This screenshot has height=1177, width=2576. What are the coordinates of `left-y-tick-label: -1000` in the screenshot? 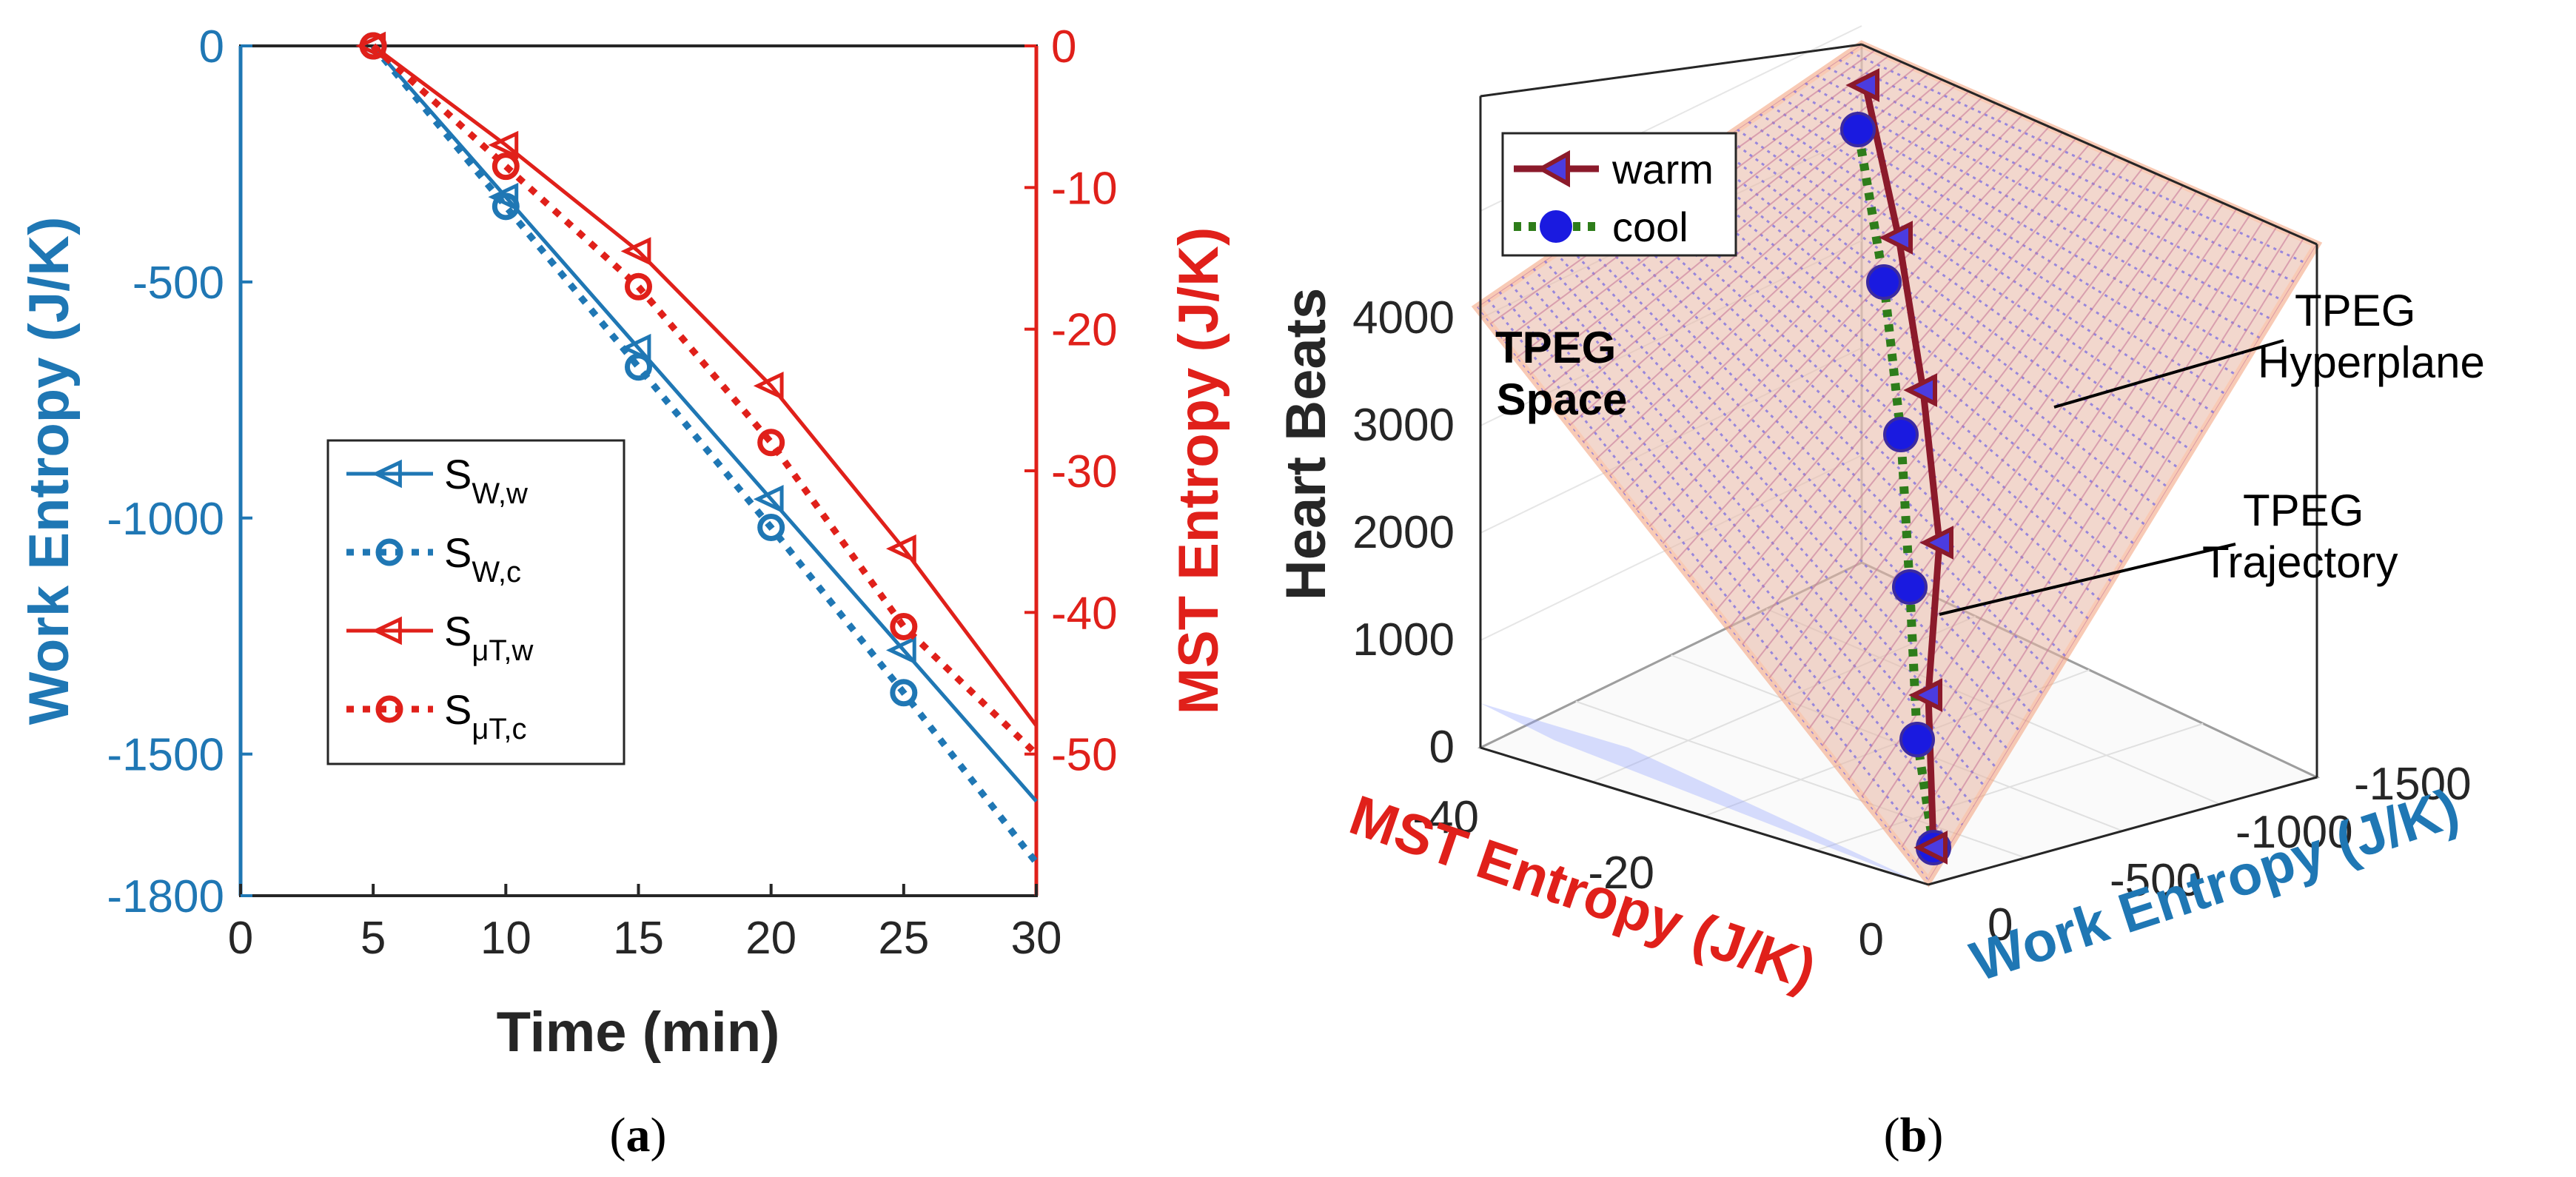 It's located at (165, 519).